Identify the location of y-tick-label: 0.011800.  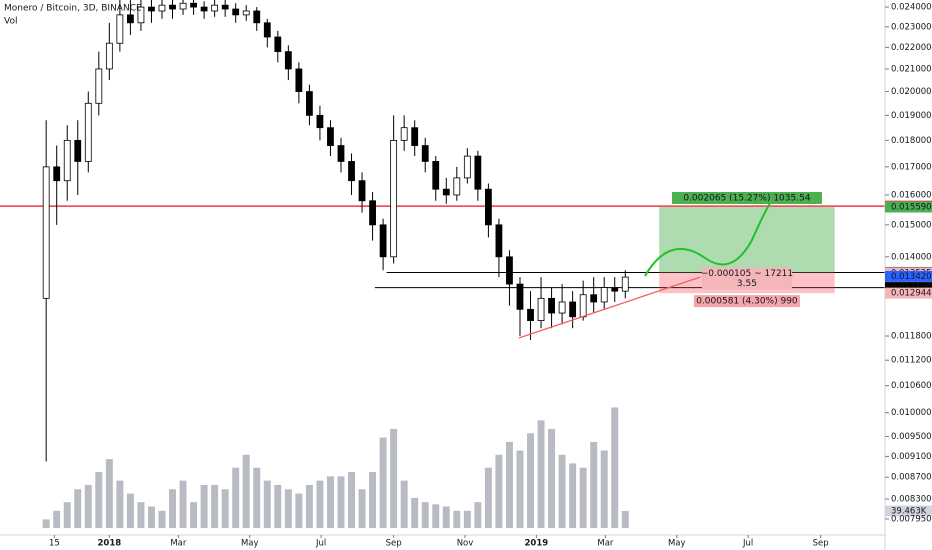
(911, 337).